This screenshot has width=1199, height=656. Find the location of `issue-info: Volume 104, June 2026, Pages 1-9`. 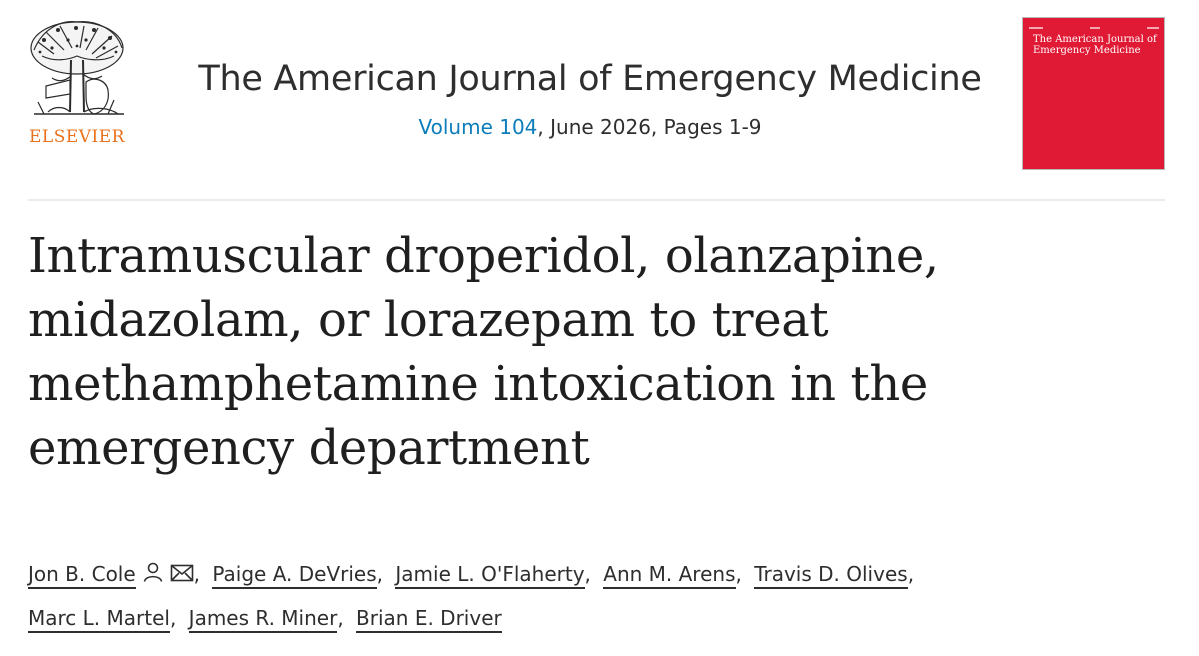

issue-info: Volume 104, June 2026, Pages 1-9 is located at coordinates (590, 127).